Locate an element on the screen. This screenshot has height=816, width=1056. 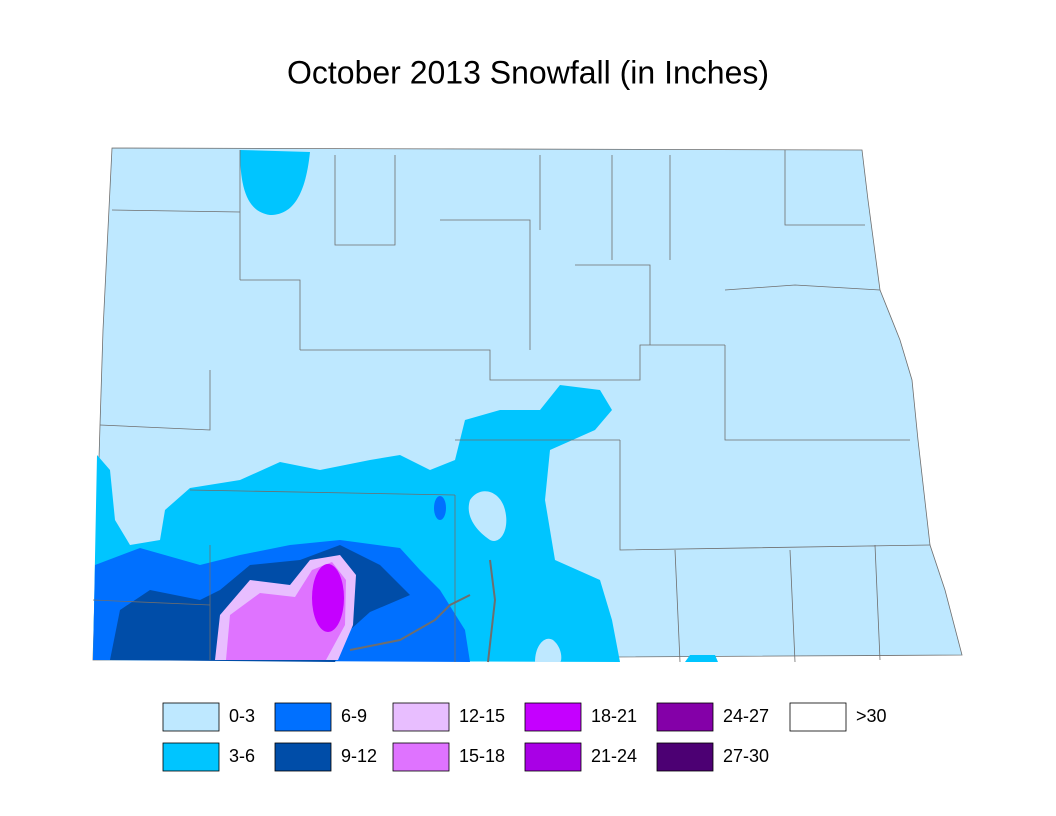
legend-label: 0-3 is located at coordinates (242, 716).